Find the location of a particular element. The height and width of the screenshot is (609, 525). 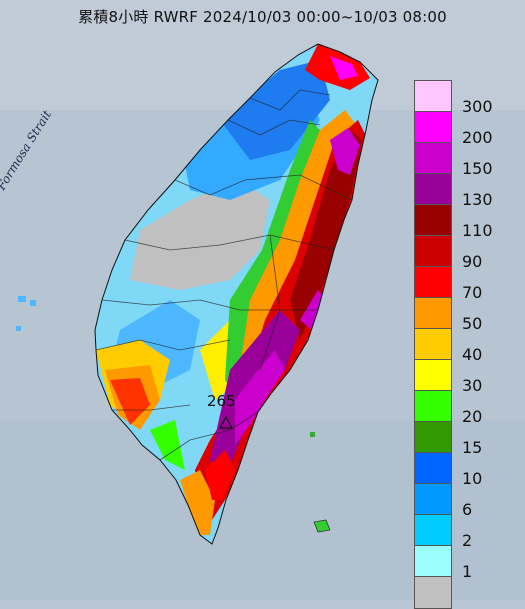

max-rain-marker-icon is located at coordinates (226, 422).